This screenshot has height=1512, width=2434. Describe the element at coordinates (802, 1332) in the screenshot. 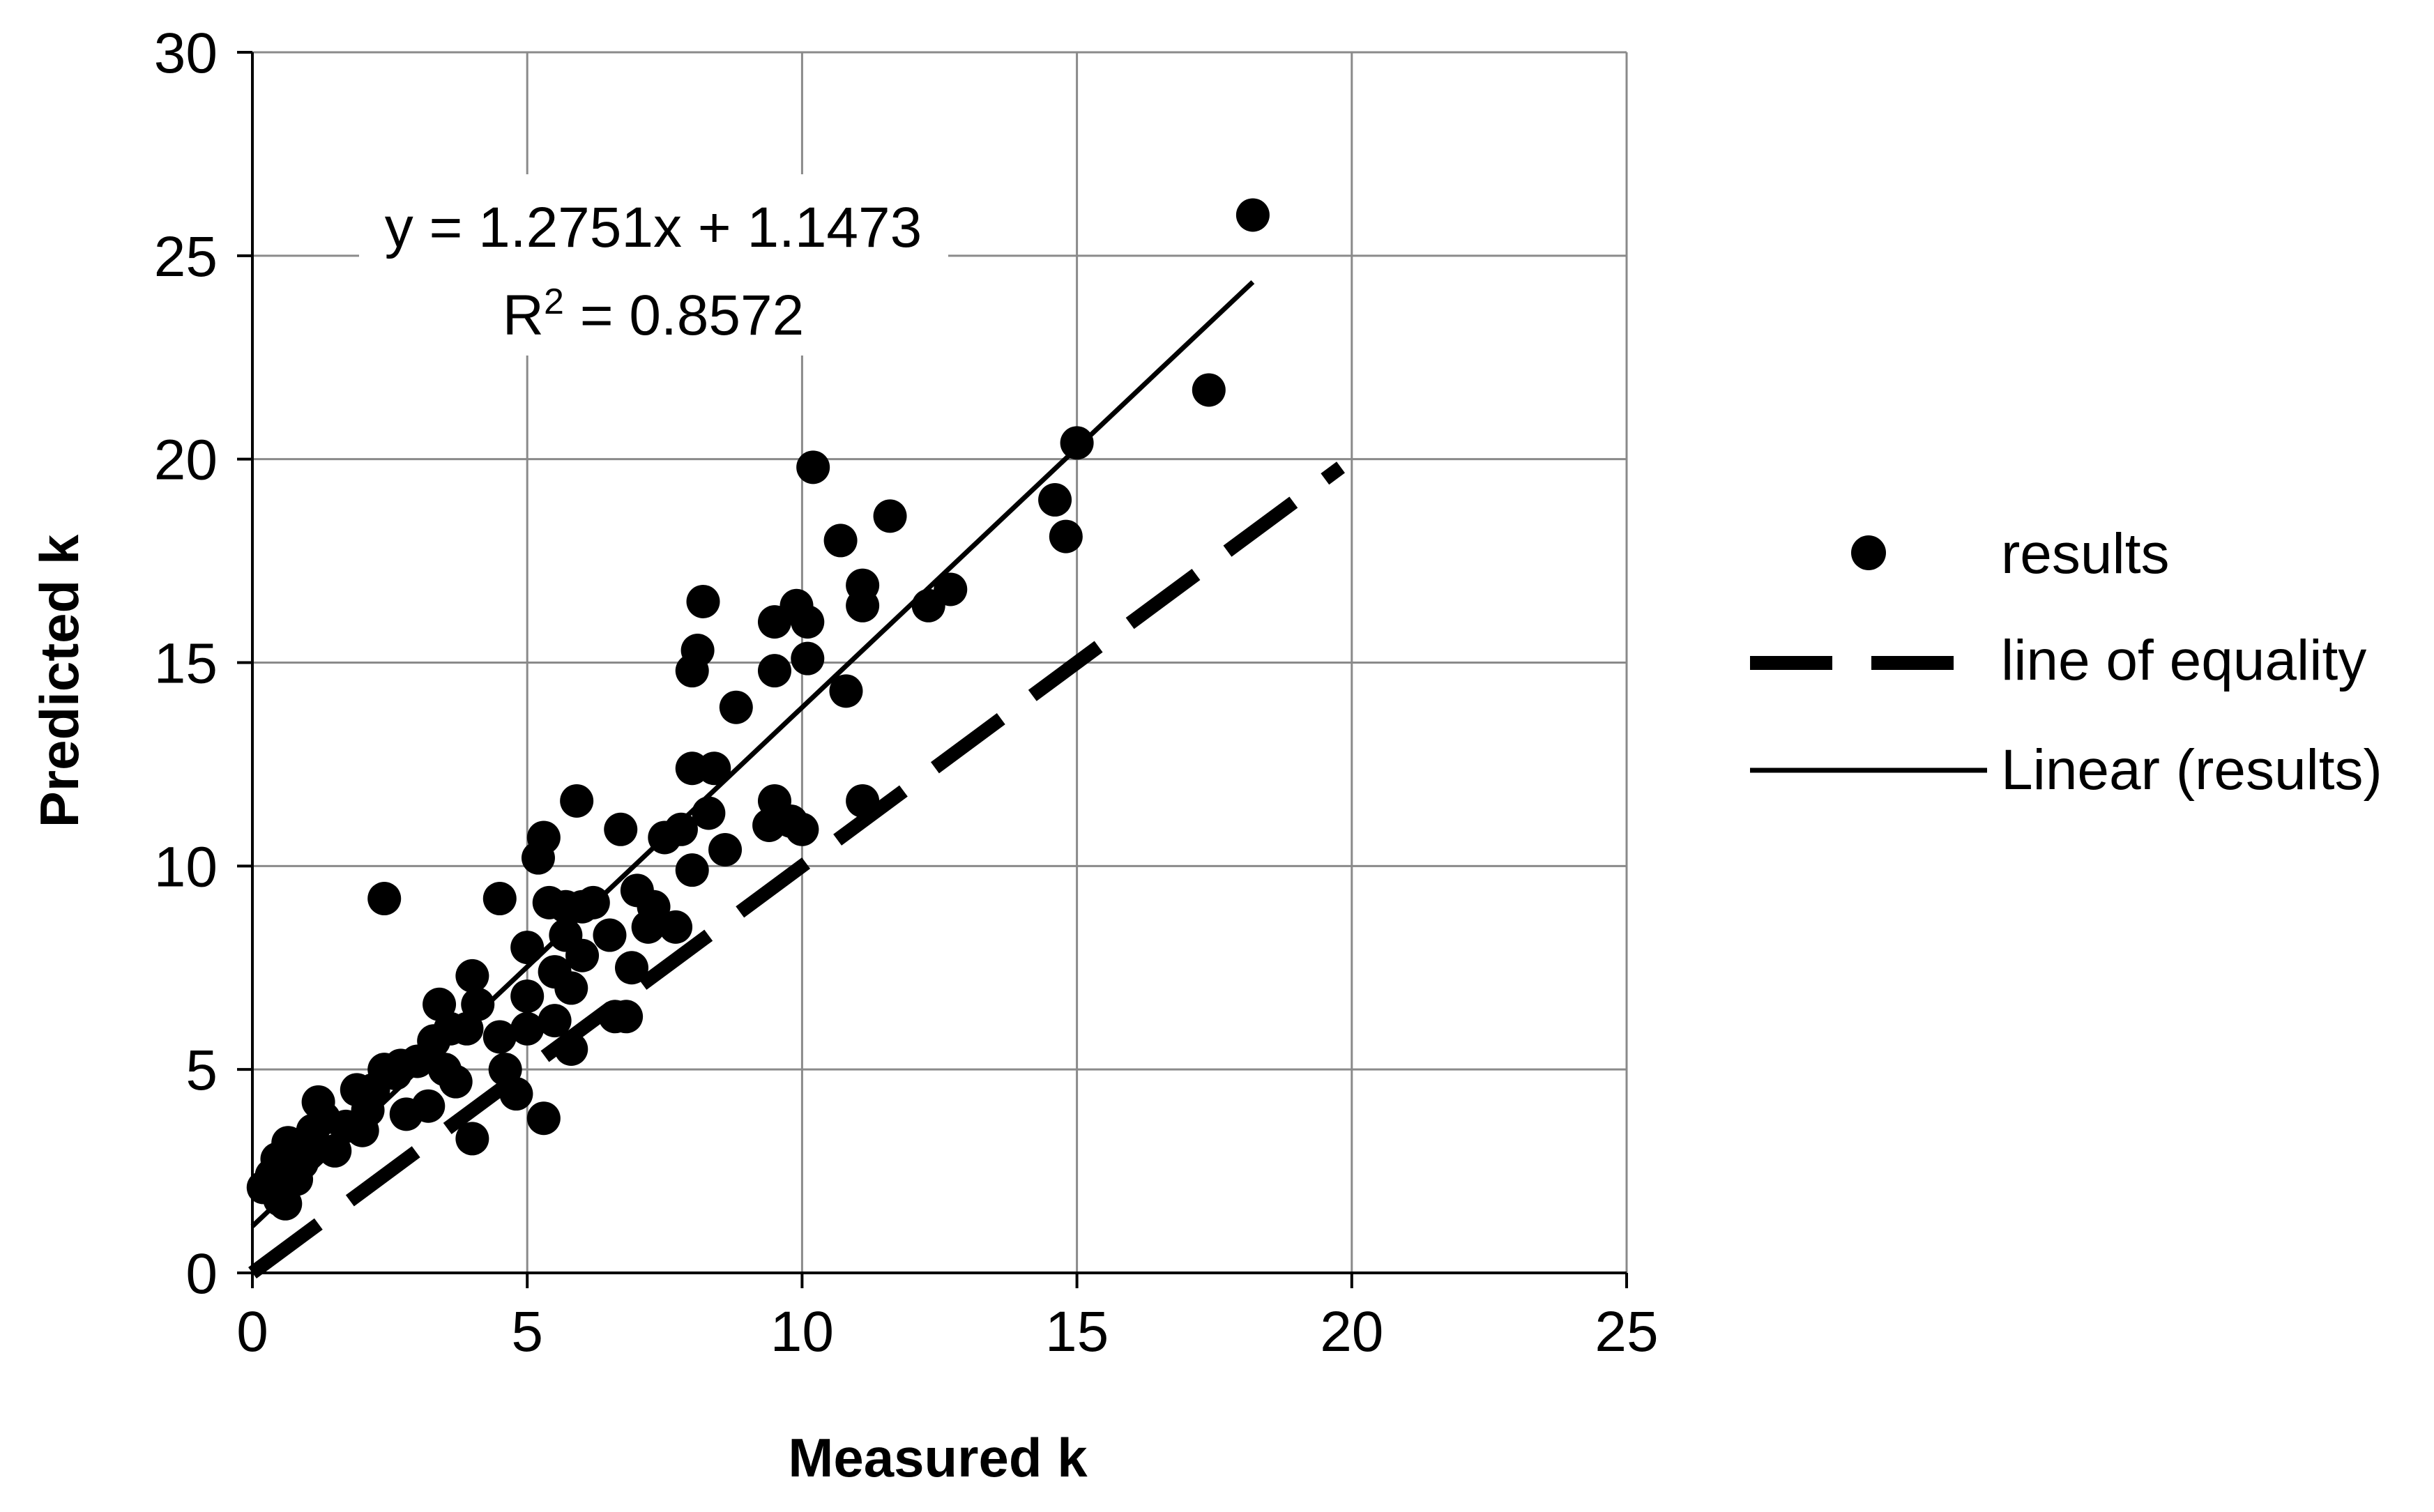

I see `x-tick-label: 10` at that location.